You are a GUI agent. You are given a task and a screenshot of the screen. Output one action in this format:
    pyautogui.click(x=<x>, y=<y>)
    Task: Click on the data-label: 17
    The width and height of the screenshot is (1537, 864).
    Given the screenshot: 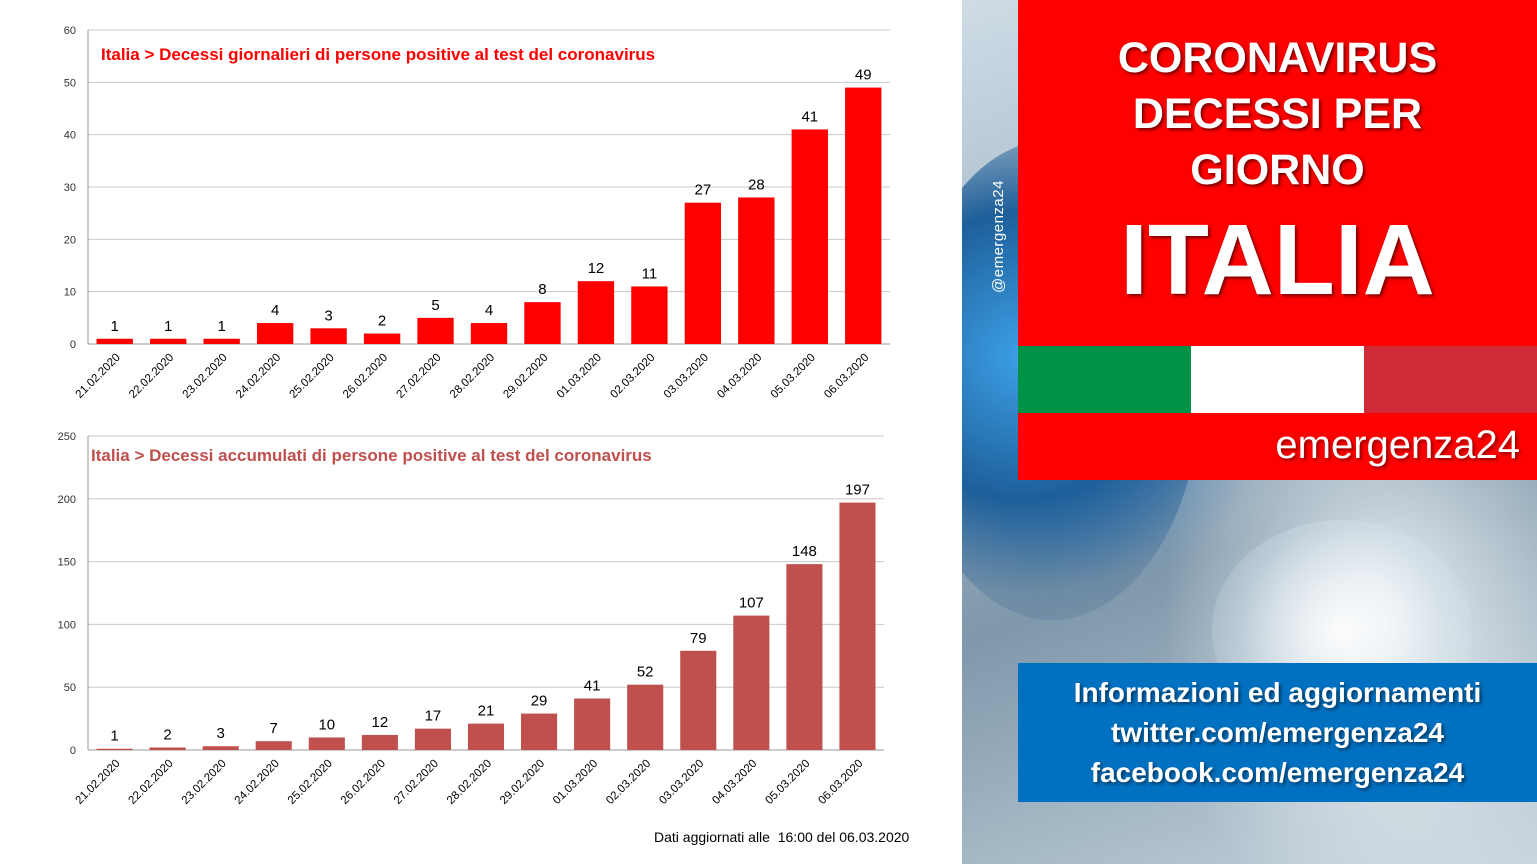 What is the action you would take?
    pyautogui.click(x=433, y=716)
    